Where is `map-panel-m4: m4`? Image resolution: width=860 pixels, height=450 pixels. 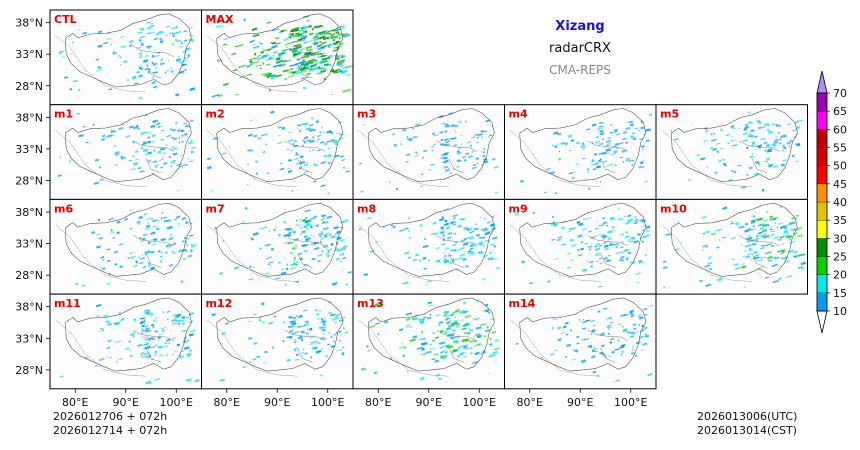
map-panel-m4: m4 is located at coordinates (580, 152).